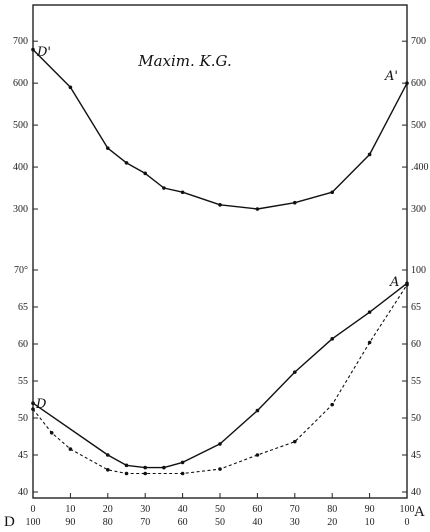 This screenshot has height=532, width=430. I want to click on x-axis-left-corner-label: D, so click(9, 522).